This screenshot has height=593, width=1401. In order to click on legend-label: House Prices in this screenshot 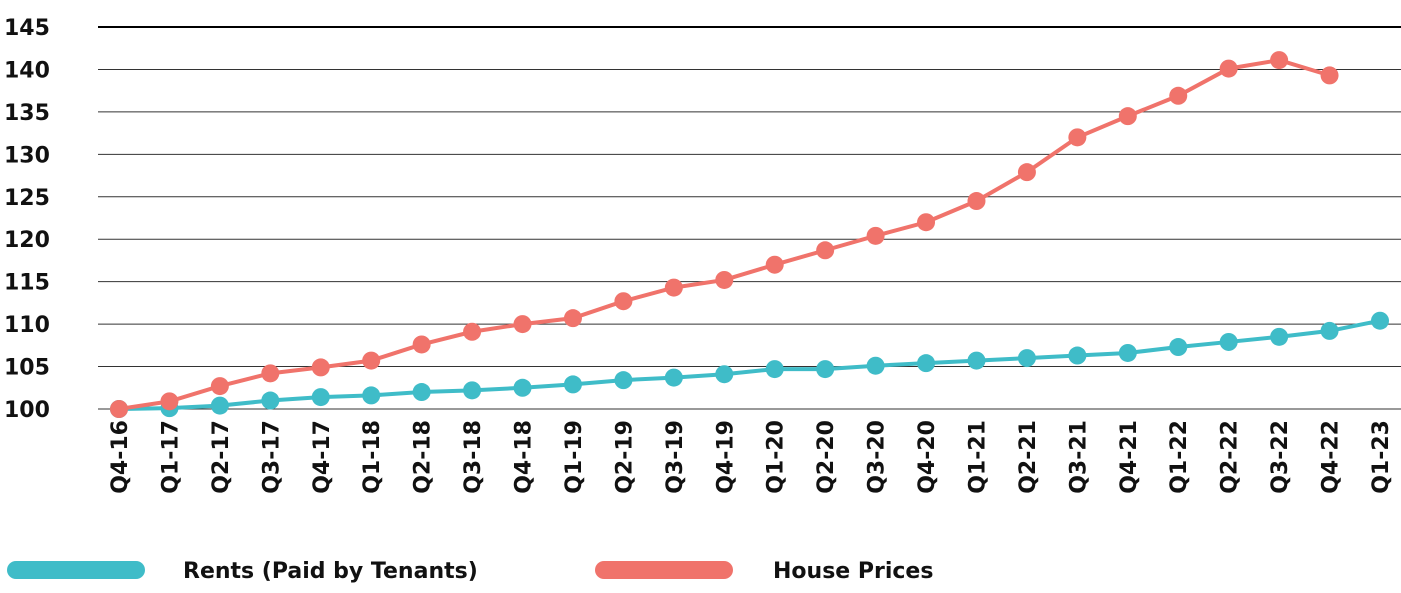, I will do `click(853, 571)`.